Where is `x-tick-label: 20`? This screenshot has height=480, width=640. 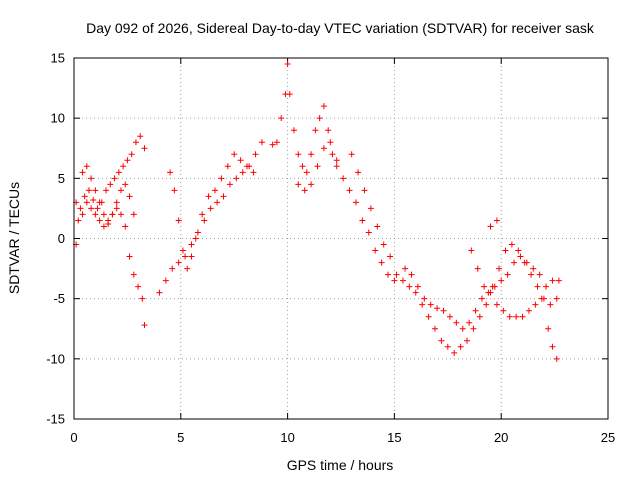 x-tick-label: 20 is located at coordinates (501, 437).